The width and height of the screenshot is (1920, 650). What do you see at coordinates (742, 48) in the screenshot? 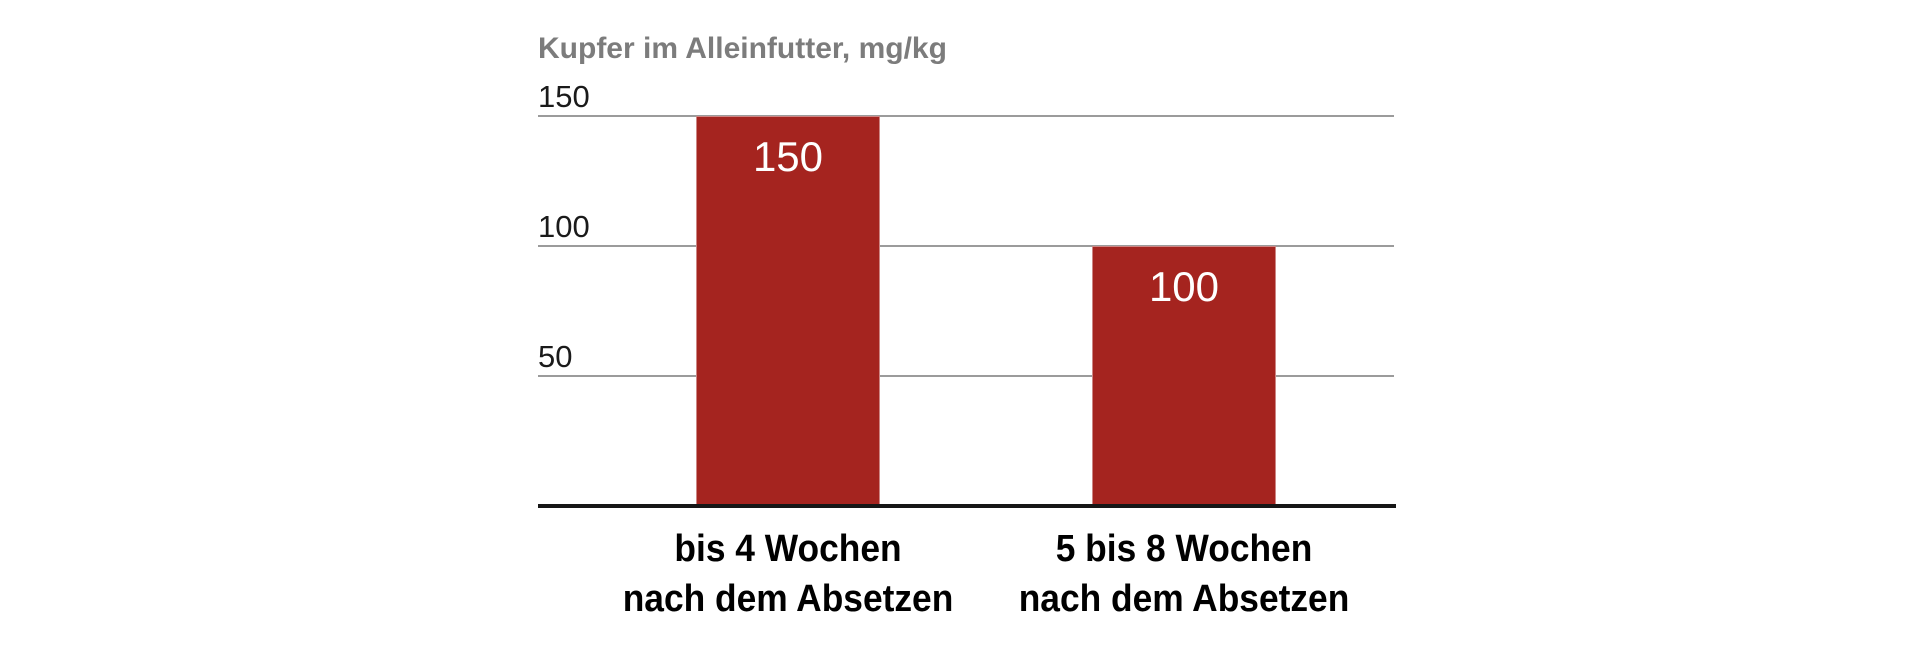
I see `chart-title: Kupfer im Alleinfutter, mg/kg` at bounding box center [742, 48].